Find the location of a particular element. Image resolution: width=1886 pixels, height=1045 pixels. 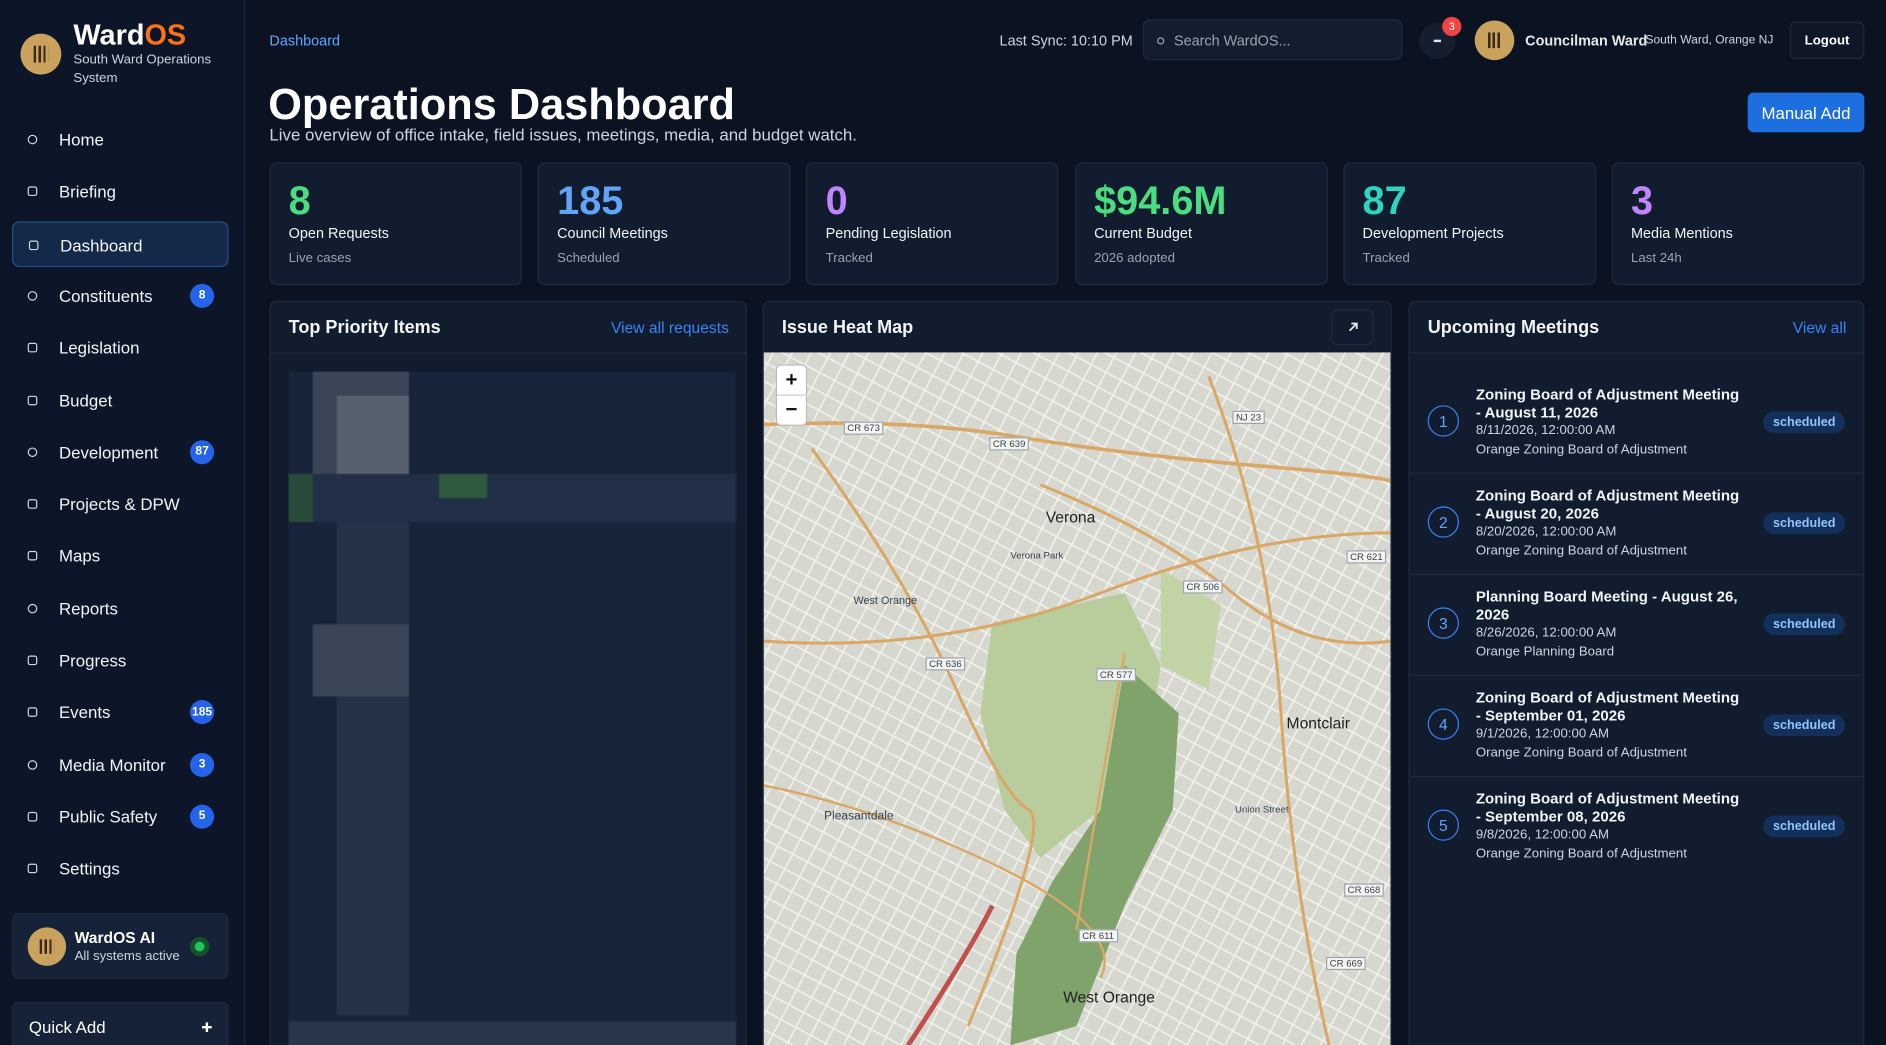

stat-label: Current Budget is located at coordinates (1143, 233).